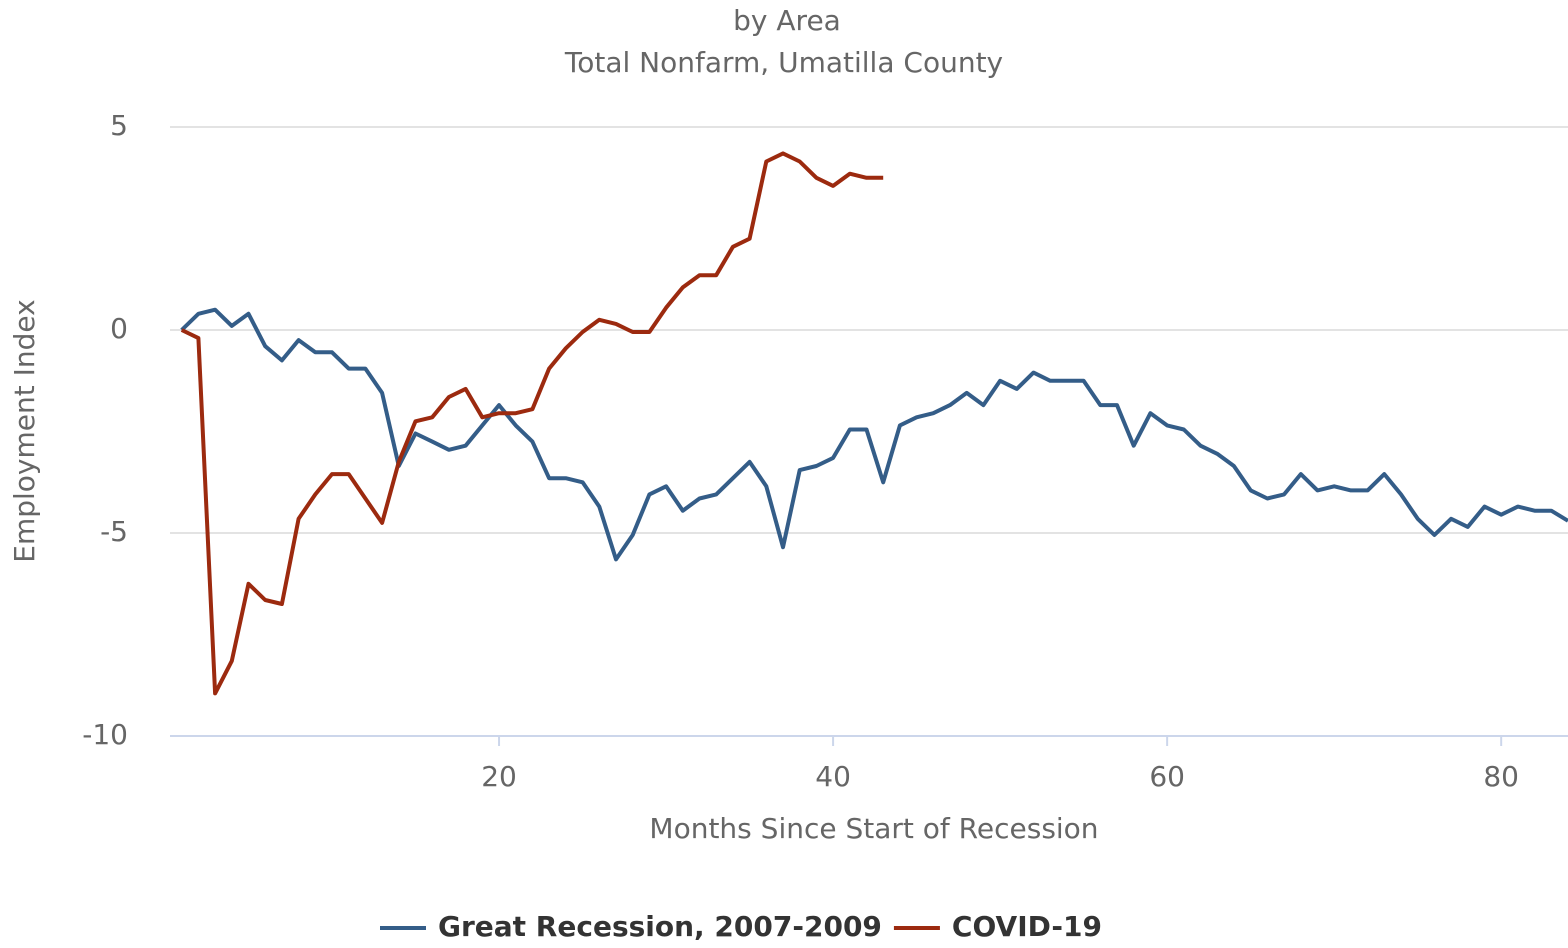 This screenshot has height=948, width=1568. What do you see at coordinates (873, 828) in the screenshot?
I see `x-axis-label: Months Since Start of Recession` at bounding box center [873, 828].